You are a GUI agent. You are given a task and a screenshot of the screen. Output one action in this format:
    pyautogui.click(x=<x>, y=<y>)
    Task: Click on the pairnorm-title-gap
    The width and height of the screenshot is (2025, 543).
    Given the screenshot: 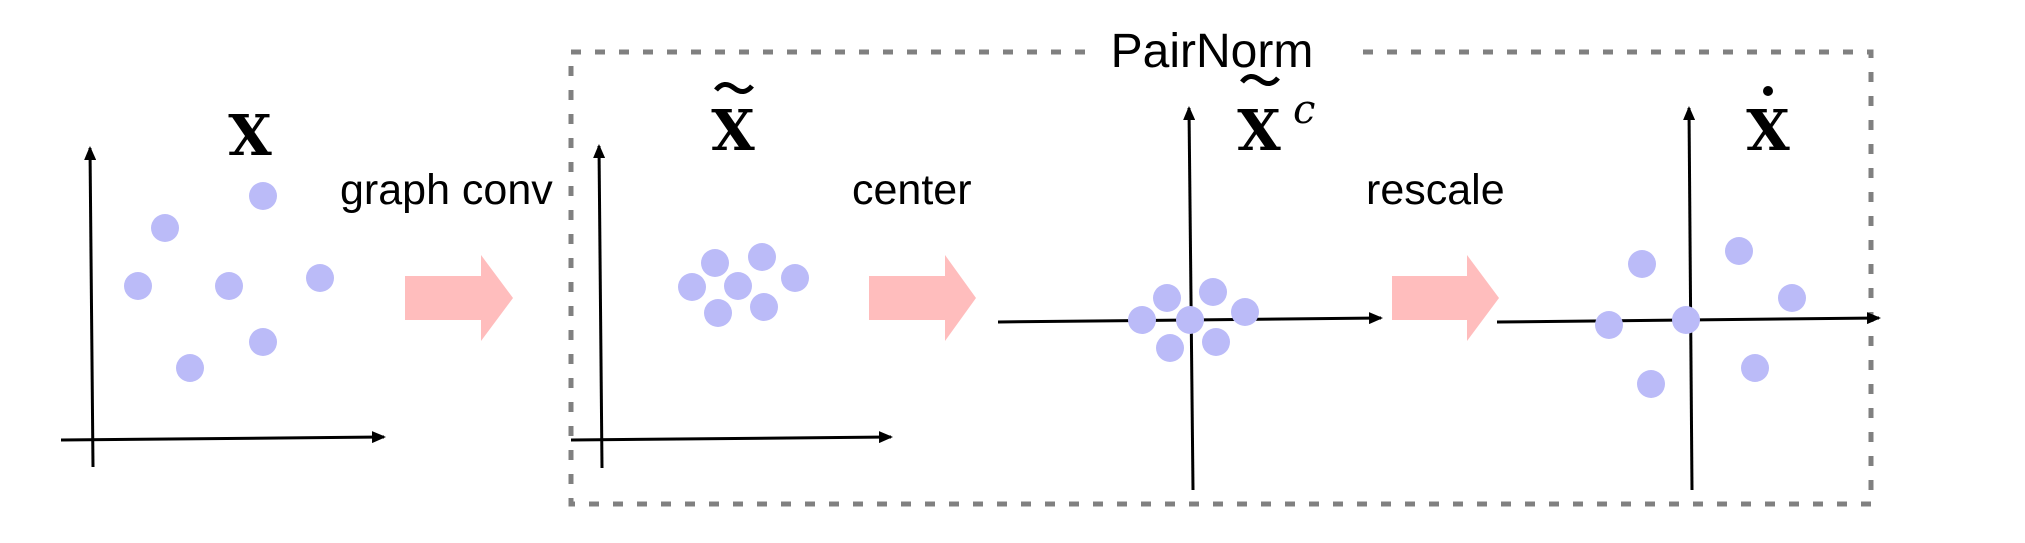 What is the action you would take?
    pyautogui.click(x=1221, y=52)
    